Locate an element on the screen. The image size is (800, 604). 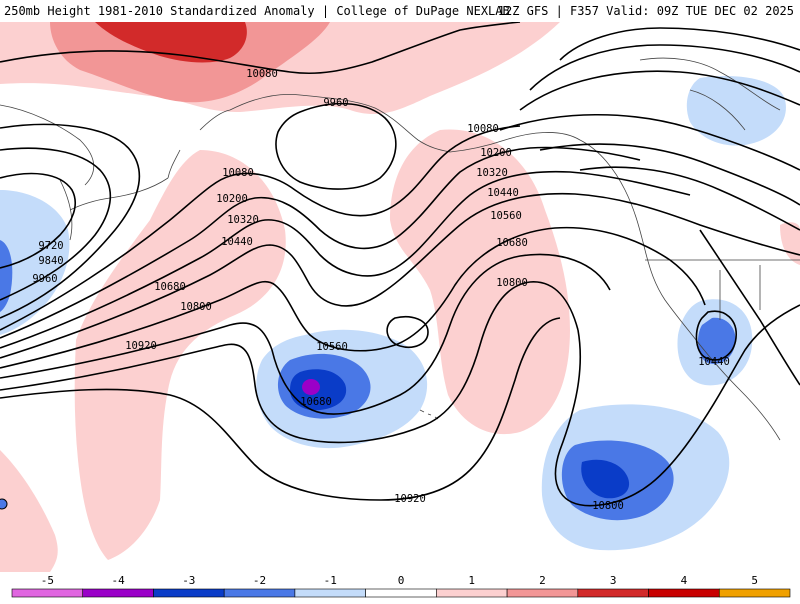
colorbar-tick-label: 5 is located at coordinates (754, 580).